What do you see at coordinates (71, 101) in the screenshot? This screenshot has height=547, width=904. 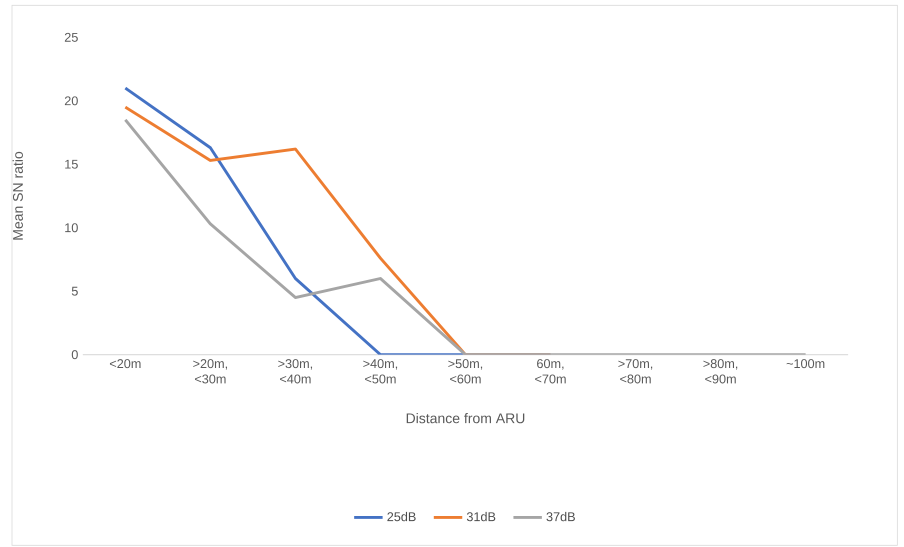 I see `y-tick-label: 20` at bounding box center [71, 101].